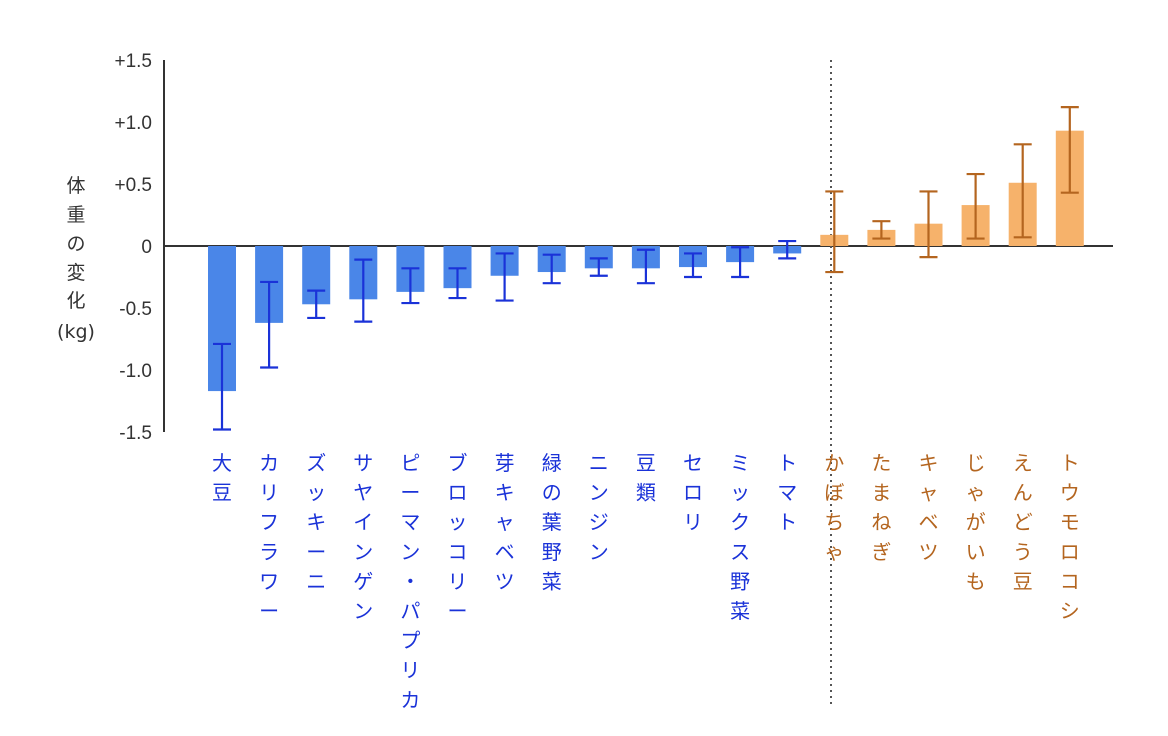 This screenshot has height=736, width=1168. What do you see at coordinates (133, 123) in the screenshot?
I see `y-tick-label: +1.0` at bounding box center [133, 123].